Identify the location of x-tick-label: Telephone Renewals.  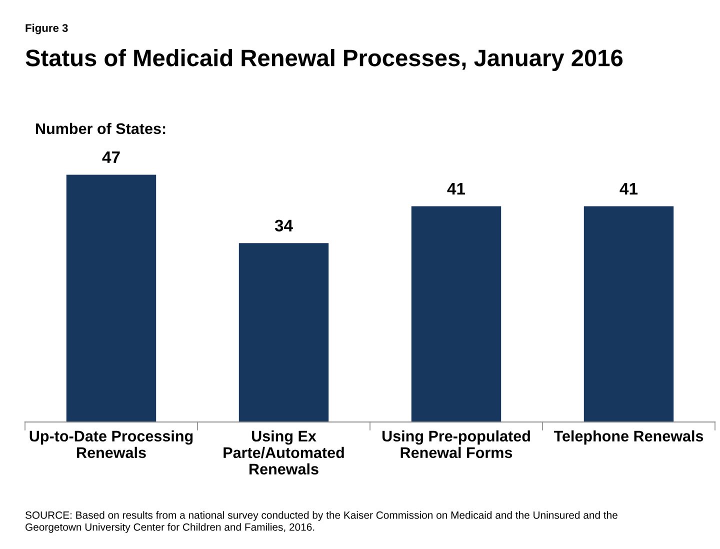
(629, 437).